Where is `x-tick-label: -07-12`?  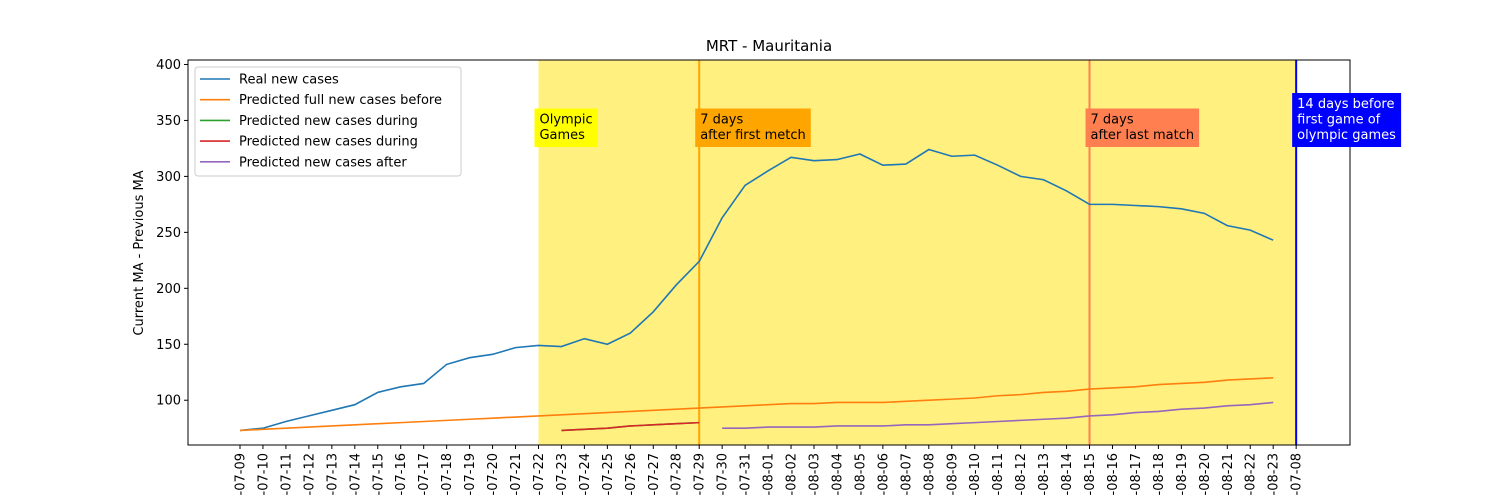 x-tick-label: -07-12 is located at coordinates (309, 474).